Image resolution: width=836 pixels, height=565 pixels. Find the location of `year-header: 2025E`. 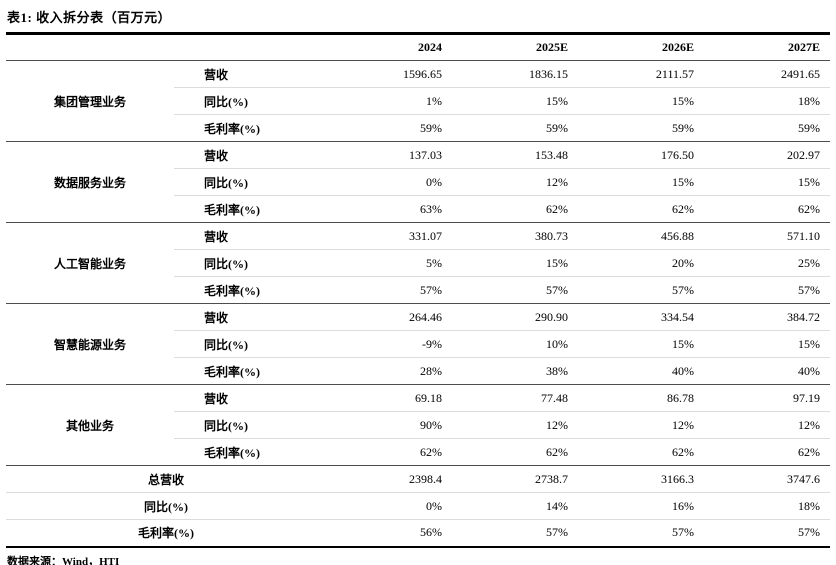

year-header: 2025E is located at coordinates (515, 47).